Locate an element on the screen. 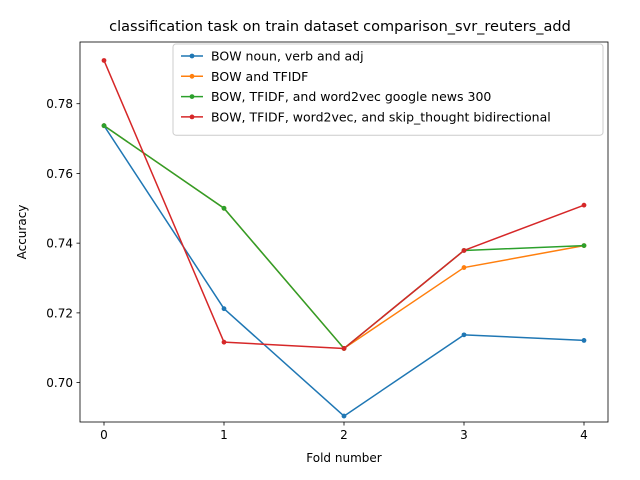 This screenshot has height=480, width=640. legend-label: BOW, TFIDF, and word2vec google news 300 is located at coordinates (351, 96).